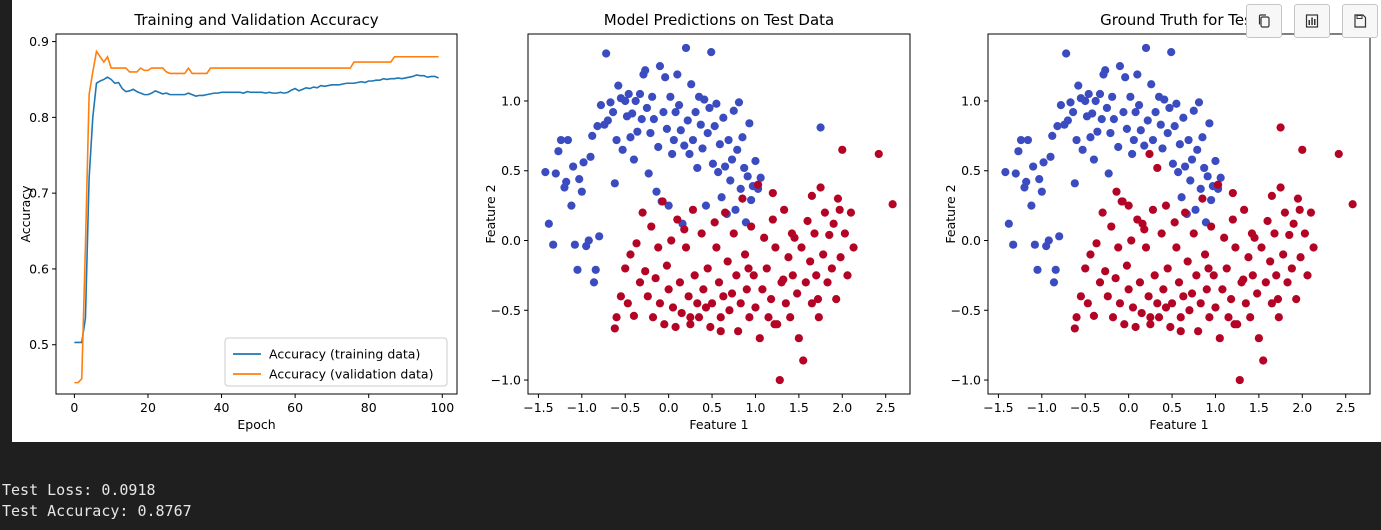 This screenshot has height=530, width=1381. I want to click on x-tick-label: 60, so click(295, 407).